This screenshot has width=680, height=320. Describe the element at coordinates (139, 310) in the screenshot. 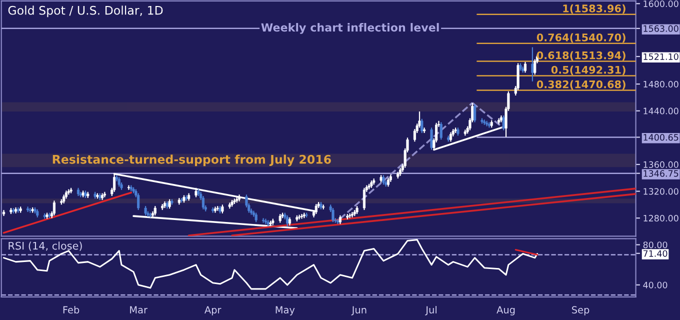

I see `x-tick-label: Mar` at that location.